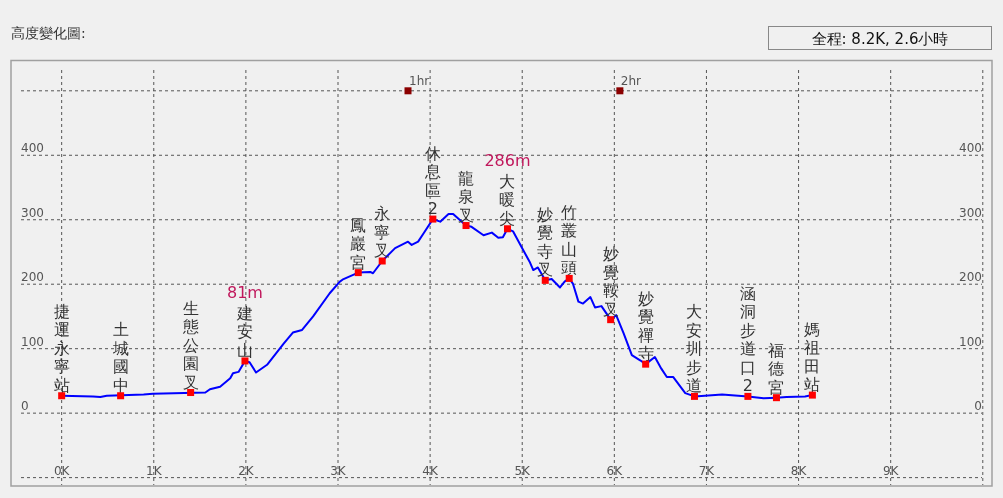 The height and width of the screenshot is (498, 1003). What do you see at coordinates (970, 212) in the screenshot?
I see `y2-tick-label: 300` at bounding box center [970, 212].